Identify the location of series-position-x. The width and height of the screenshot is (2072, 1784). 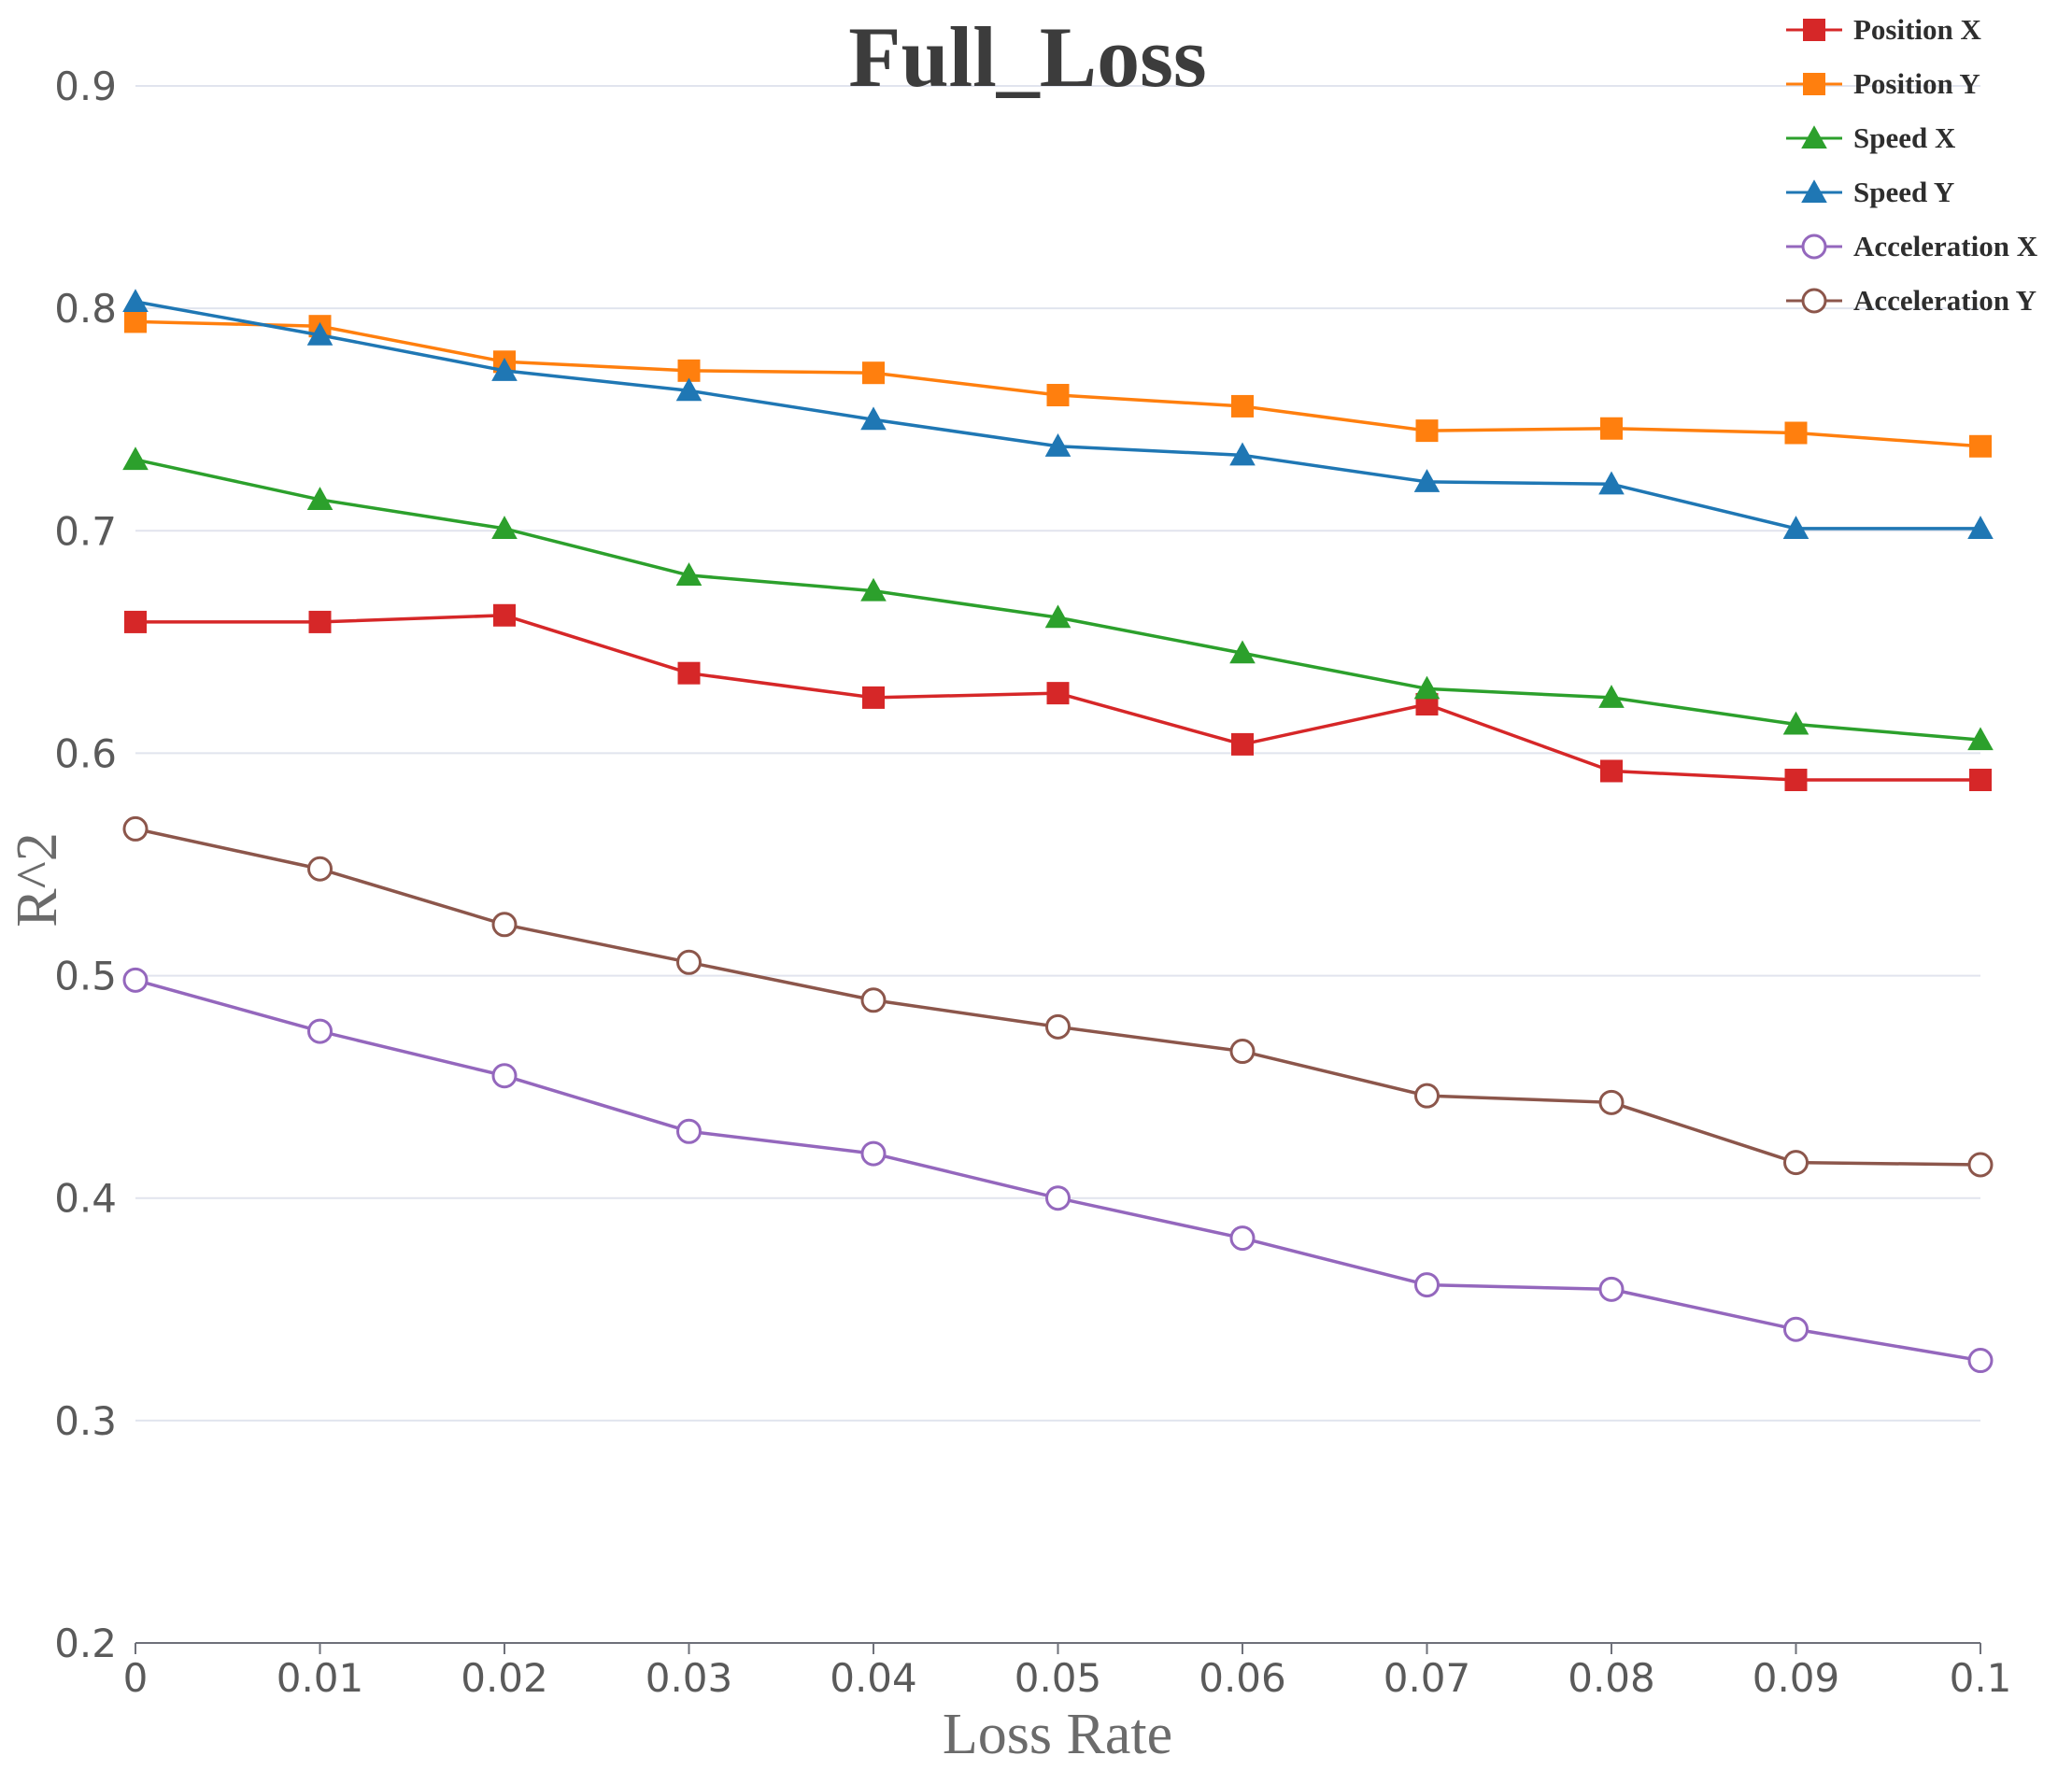
(1058, 697).